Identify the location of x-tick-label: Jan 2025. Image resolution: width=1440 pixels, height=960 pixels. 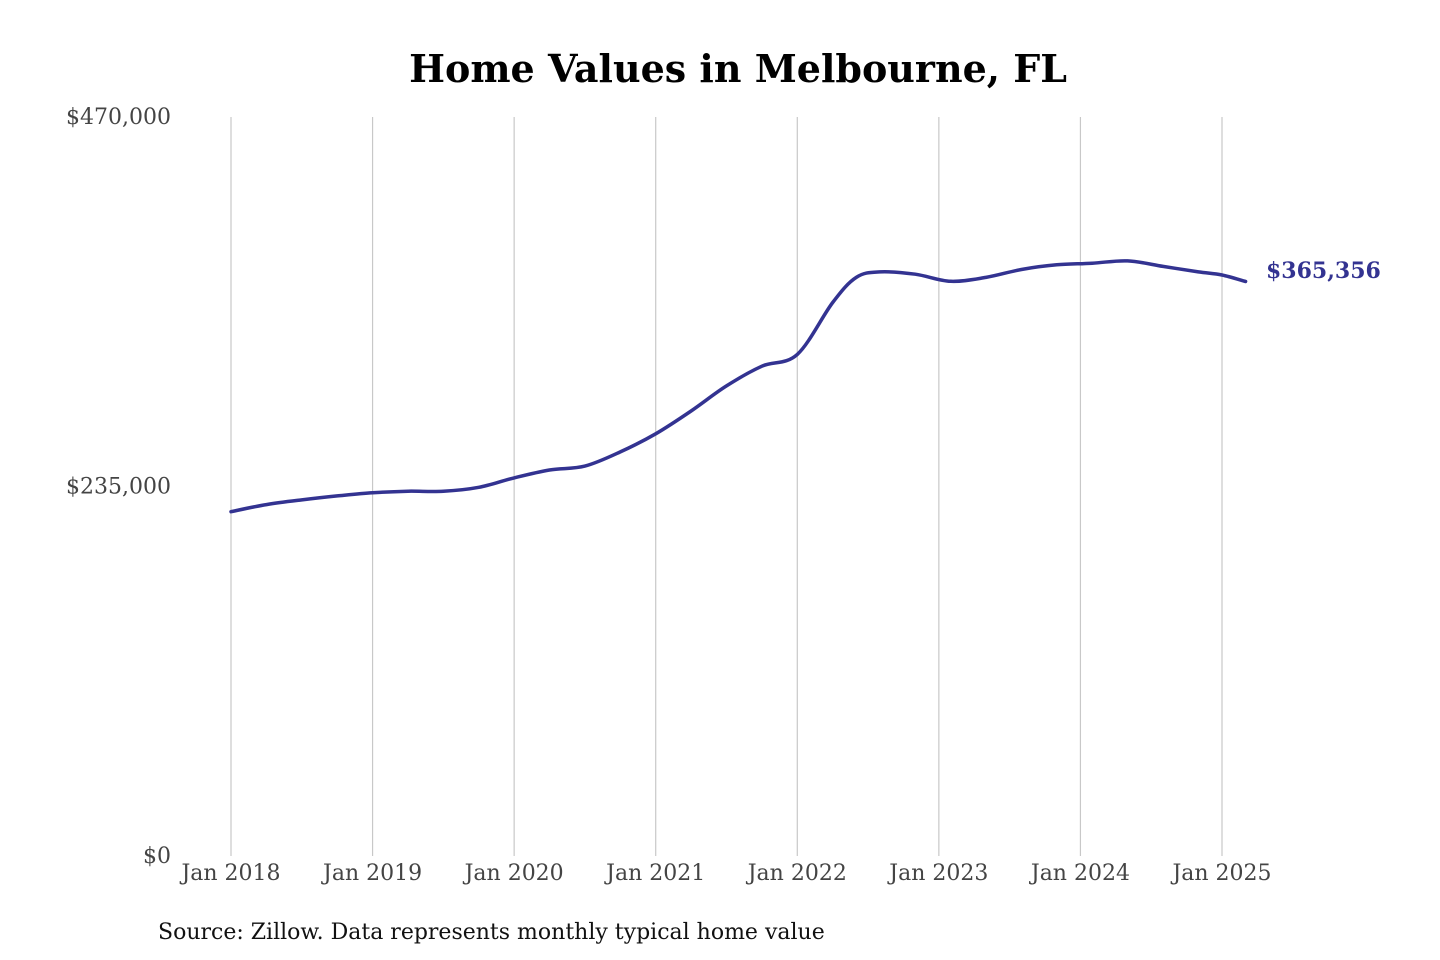
(1220, 873).